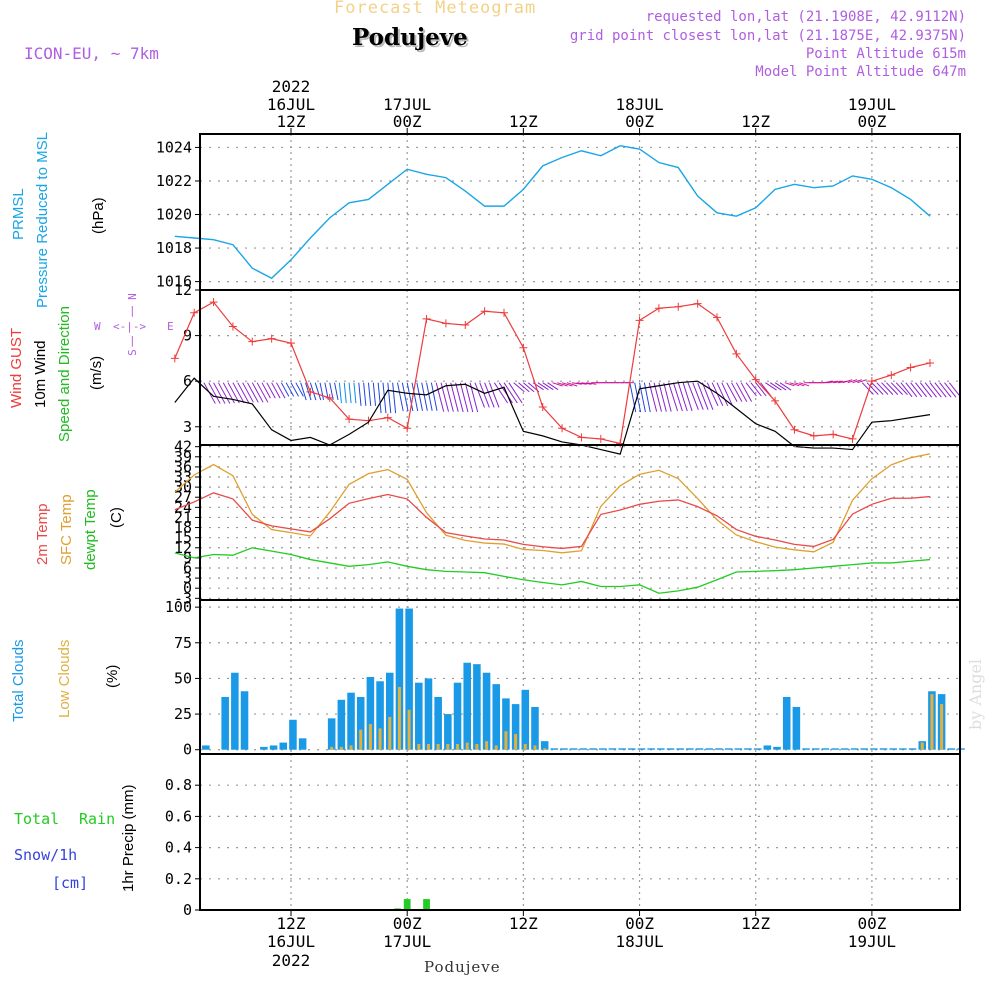  I want to click on top-time-label-date: 16JUL, so click(291, 104).